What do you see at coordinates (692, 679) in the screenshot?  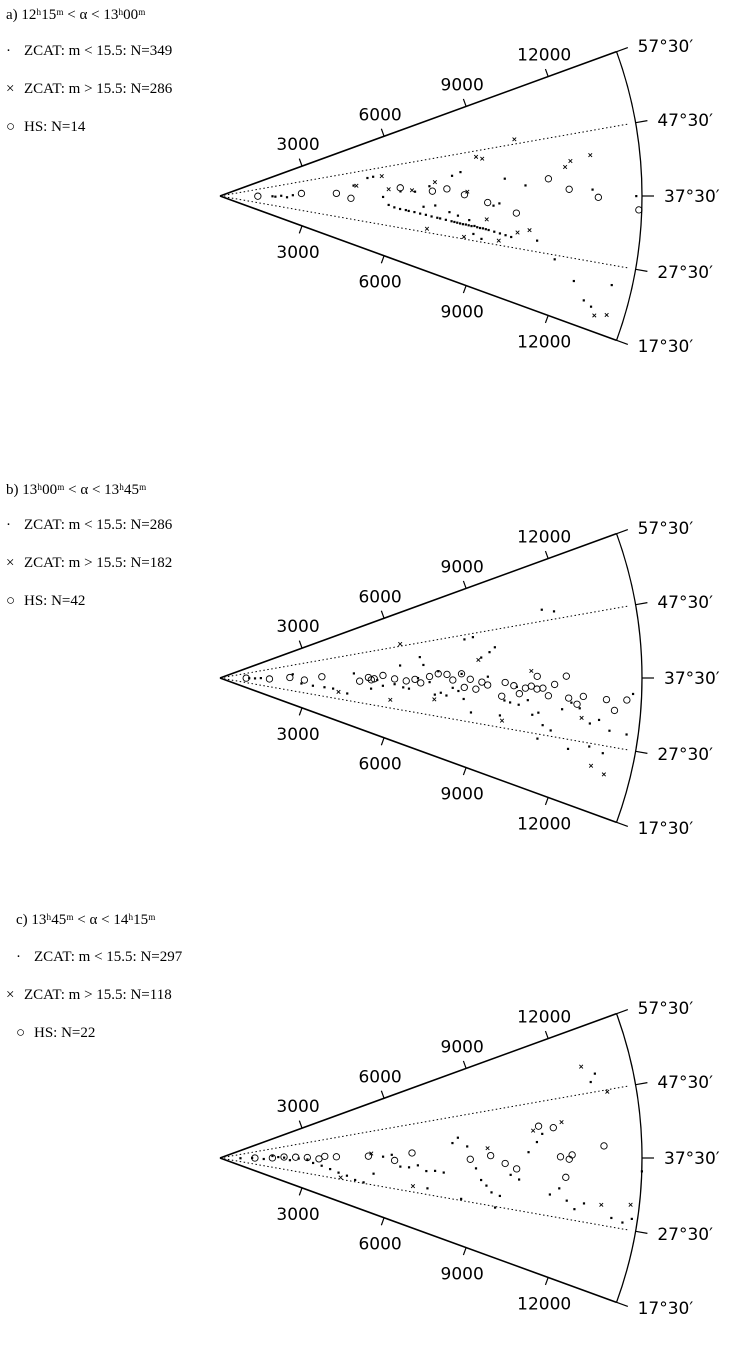 I see `declination-label: 37°30′` at bounding box center [692, 679].